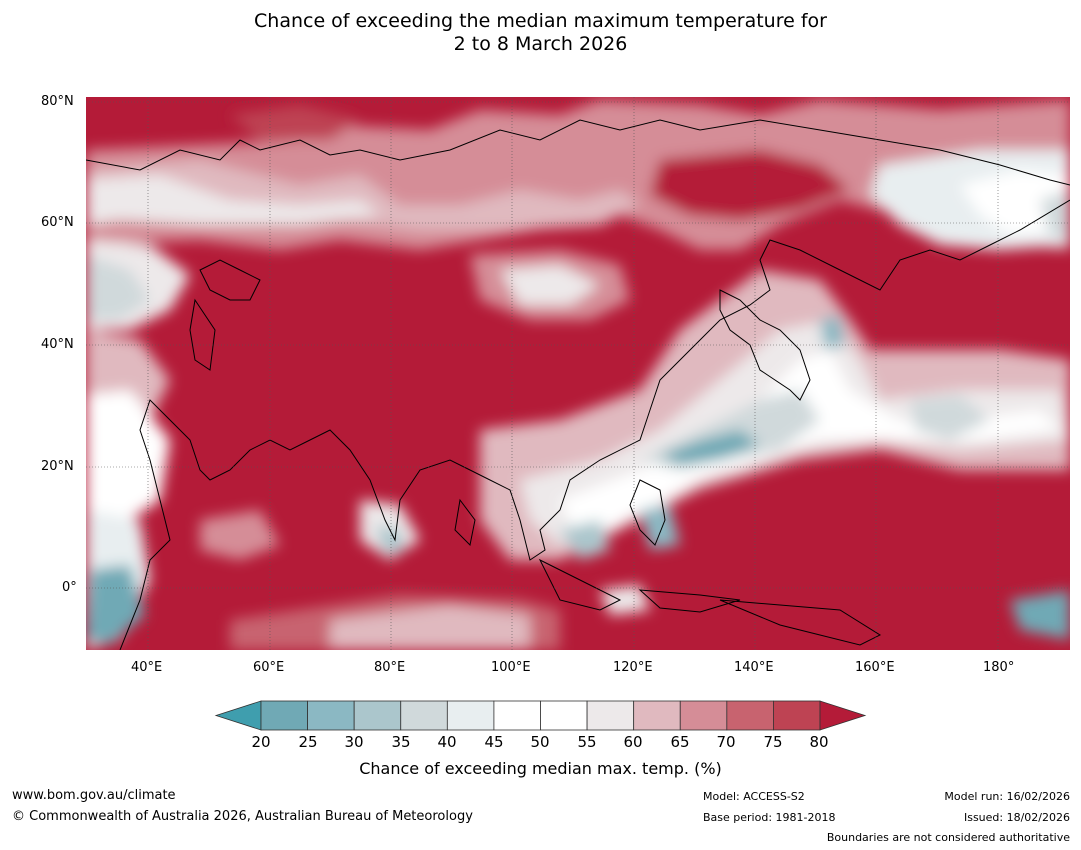  I want to click on colorbar-tick: 75, so click(773, 742).